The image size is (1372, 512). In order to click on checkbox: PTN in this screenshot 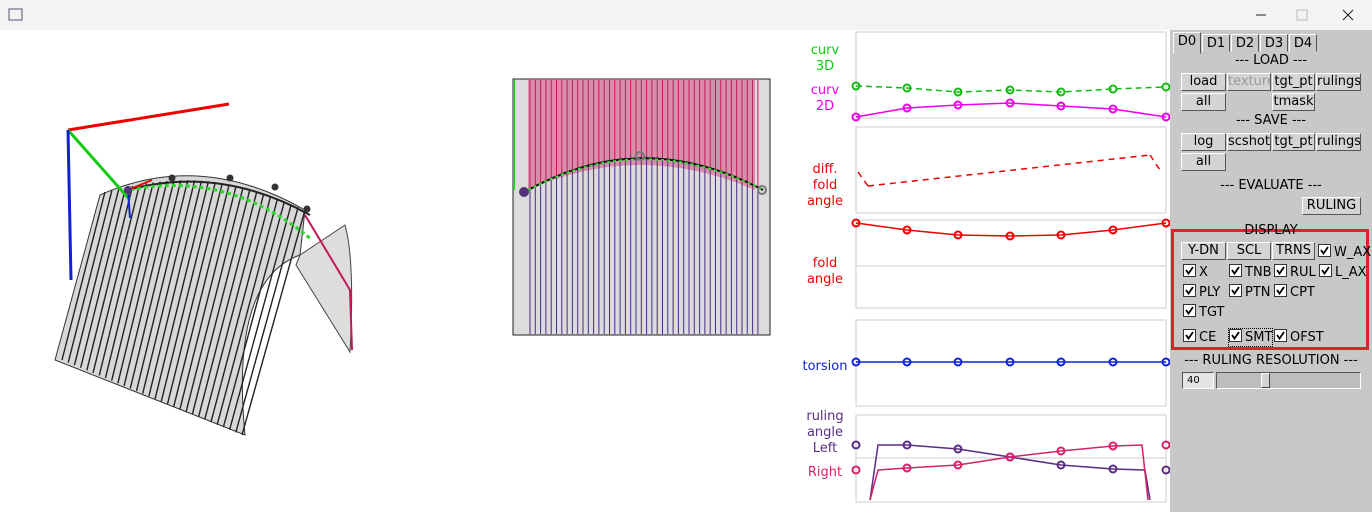, I will do `click(1250, 292)`.